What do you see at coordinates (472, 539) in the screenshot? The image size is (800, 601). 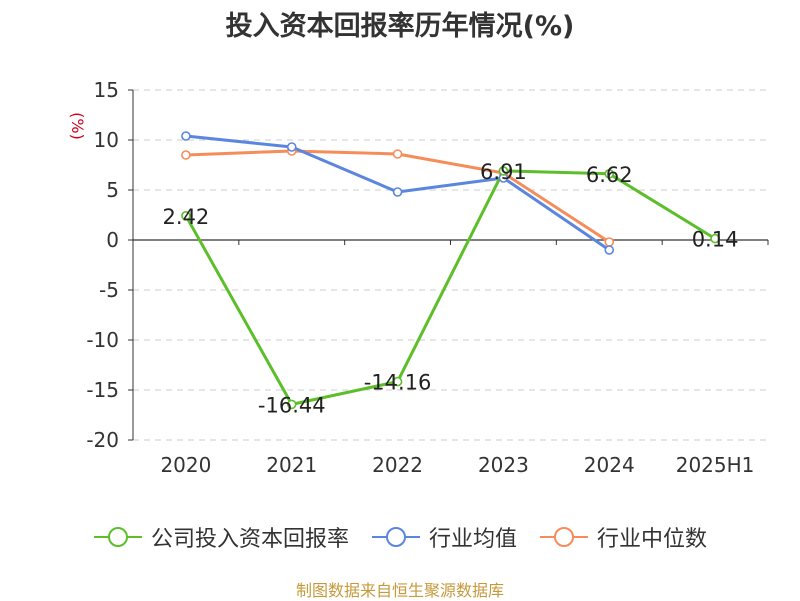 I see `legend-label: 行业均值` at bounding box center [472, 539].